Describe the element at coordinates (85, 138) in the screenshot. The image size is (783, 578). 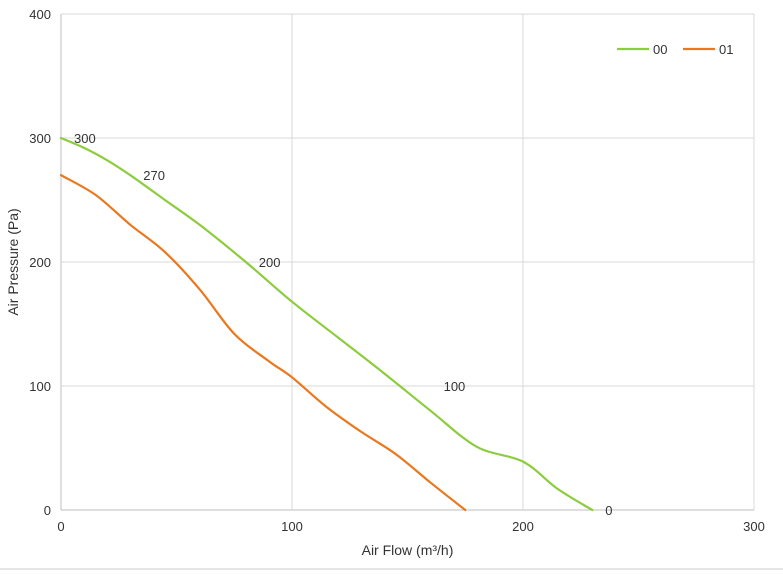
I see `data-label: 300` at that location.